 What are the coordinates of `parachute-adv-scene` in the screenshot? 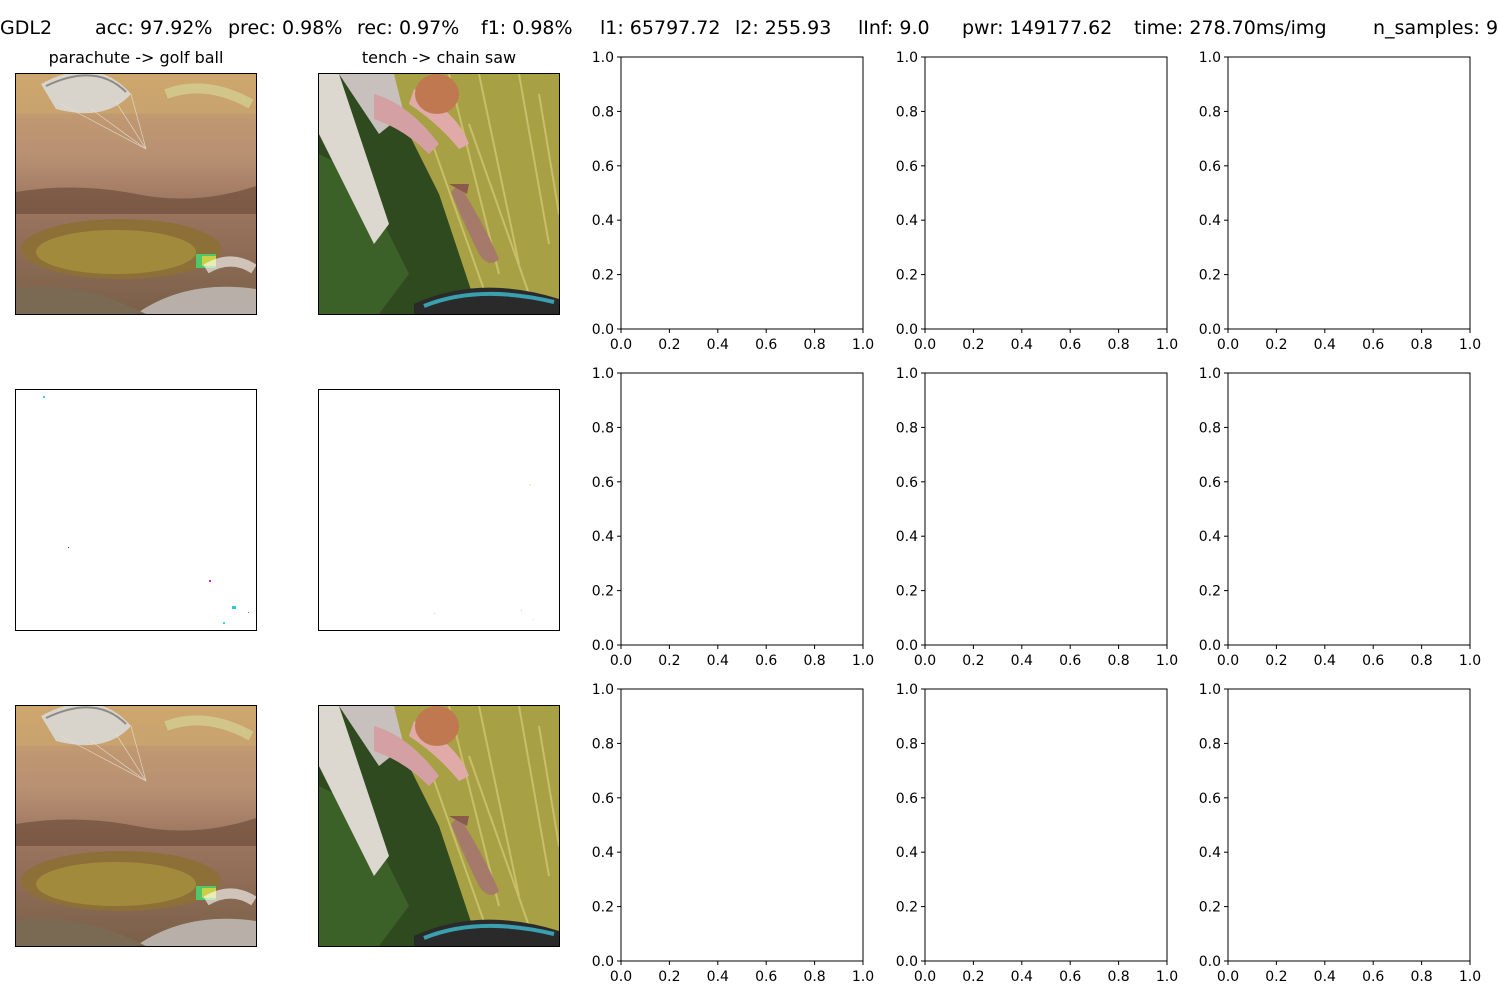 It's located at (136, 826).